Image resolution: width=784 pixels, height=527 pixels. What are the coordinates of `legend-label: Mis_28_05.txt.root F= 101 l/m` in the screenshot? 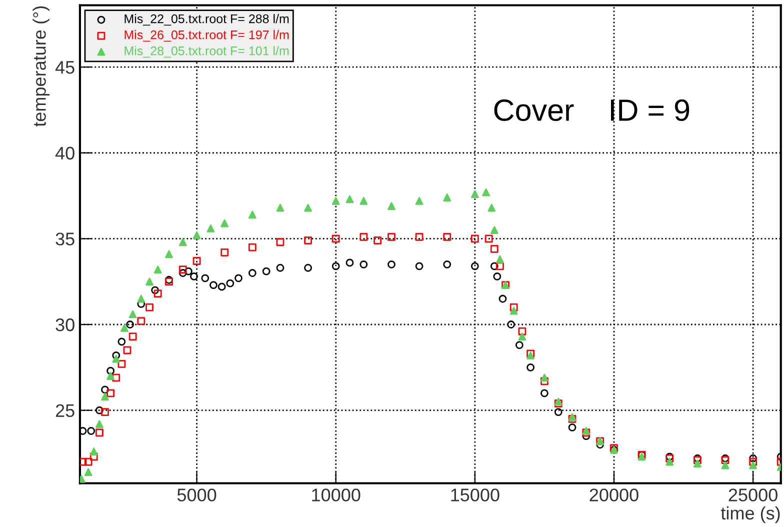 It's located at (206, 52).